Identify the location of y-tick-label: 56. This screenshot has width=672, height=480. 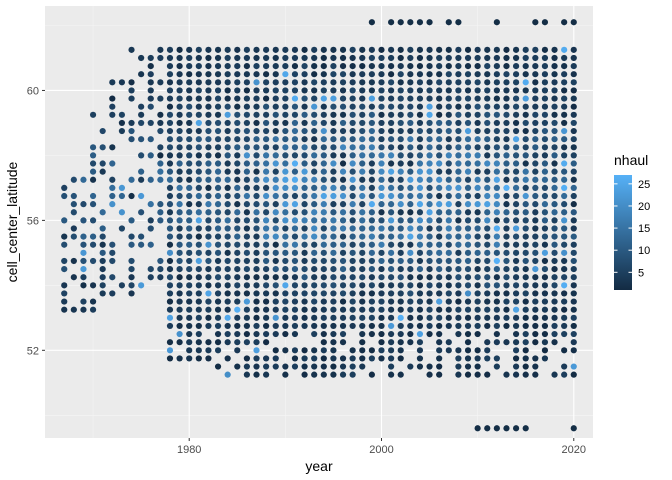
(33, 221).